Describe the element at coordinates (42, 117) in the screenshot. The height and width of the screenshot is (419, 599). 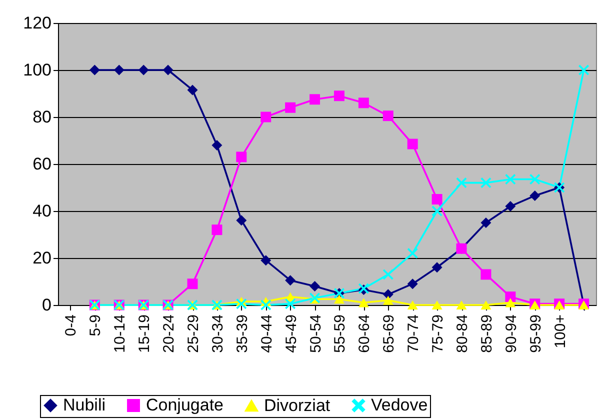
I see `y-tick-label: 80` at that location.